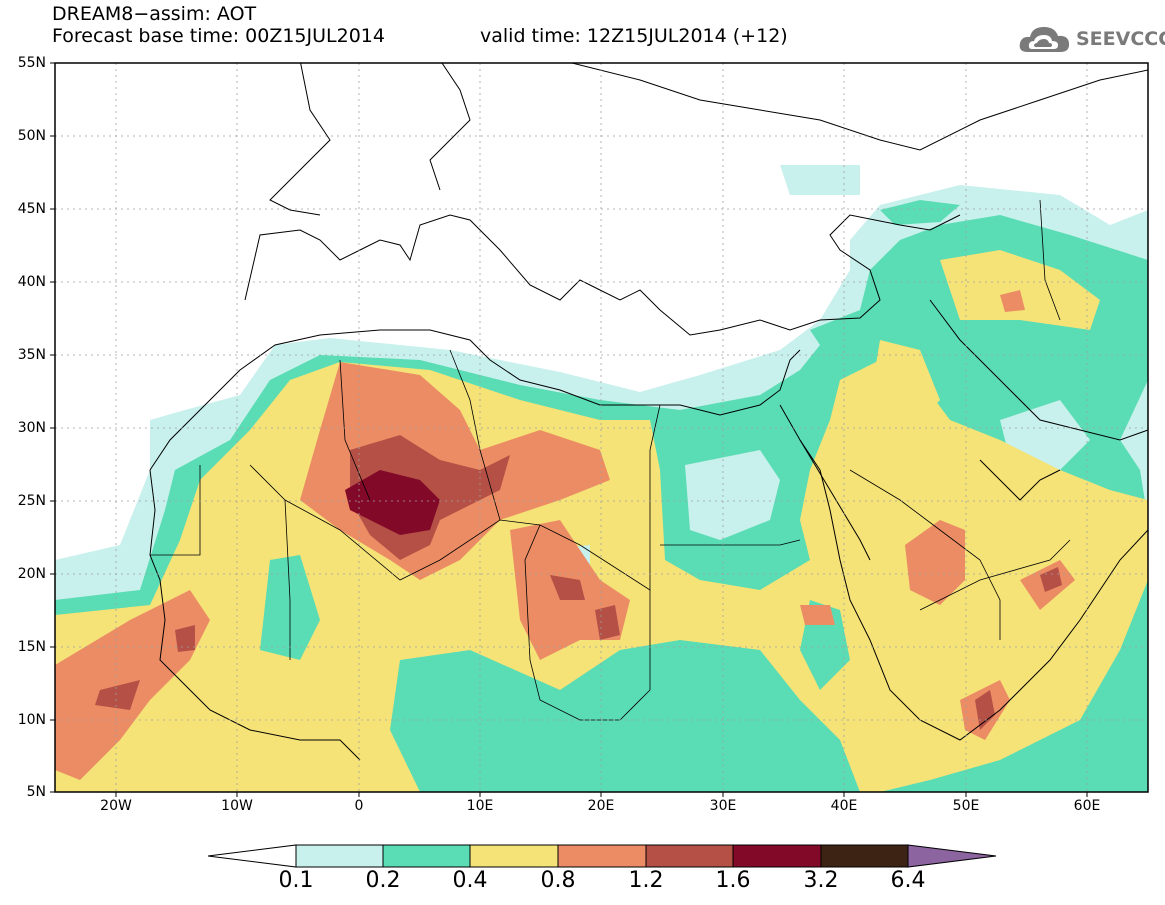 The image size is (1165, 905). I want to click on colorbar-label: 0.8, so click(558, 880).